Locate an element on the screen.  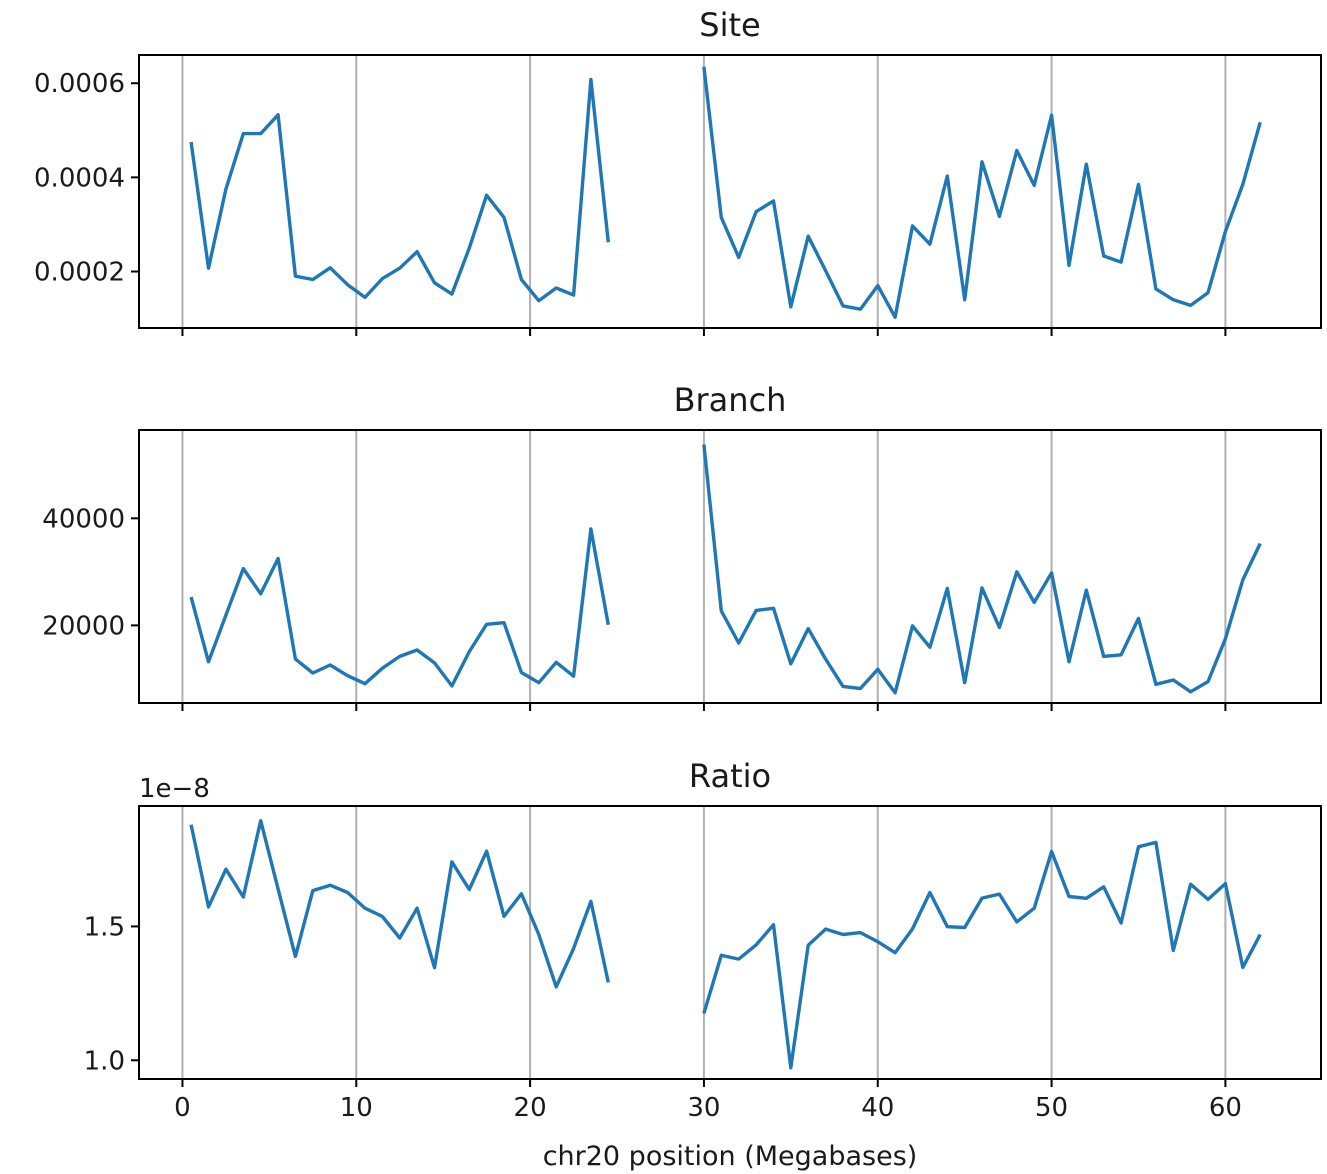
y-tick-label: 20000 is located at coordinates (83, 626).